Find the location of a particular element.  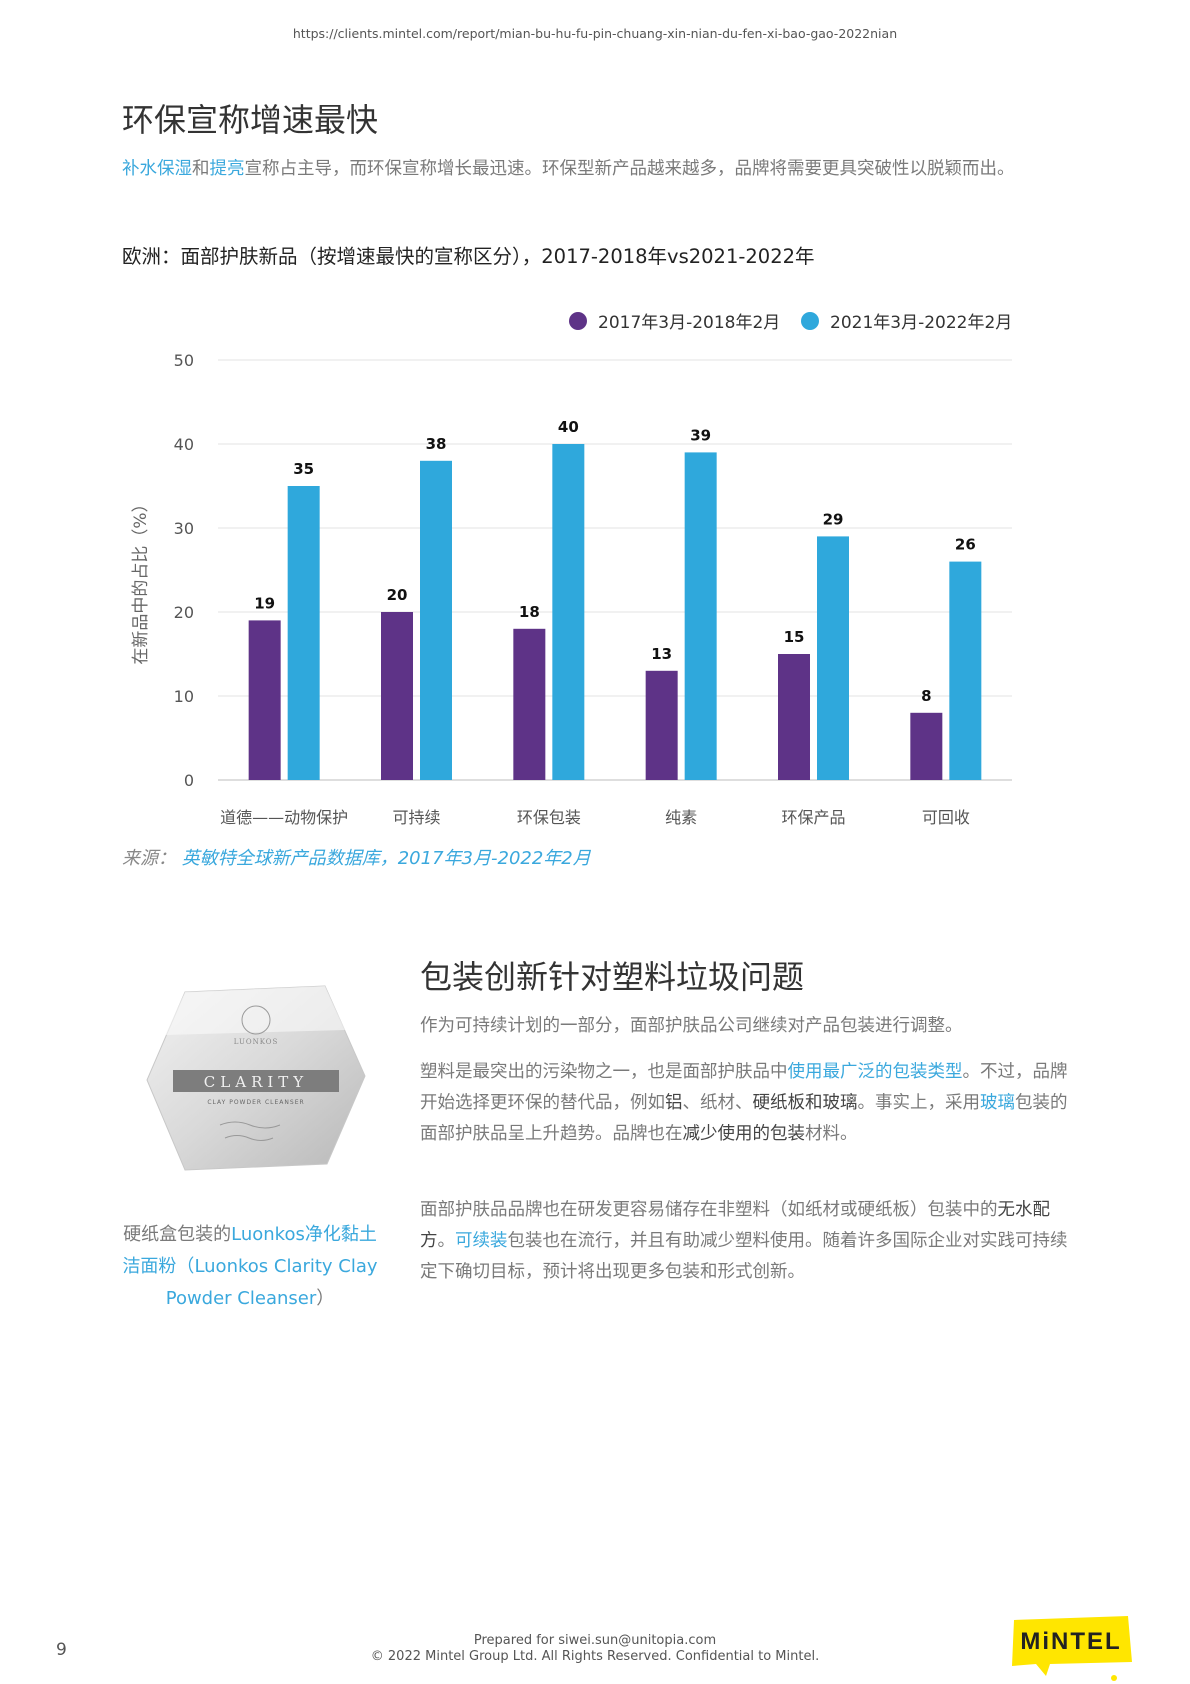

logo-text: MiNTEL is located at coordinates (1070, 1641).